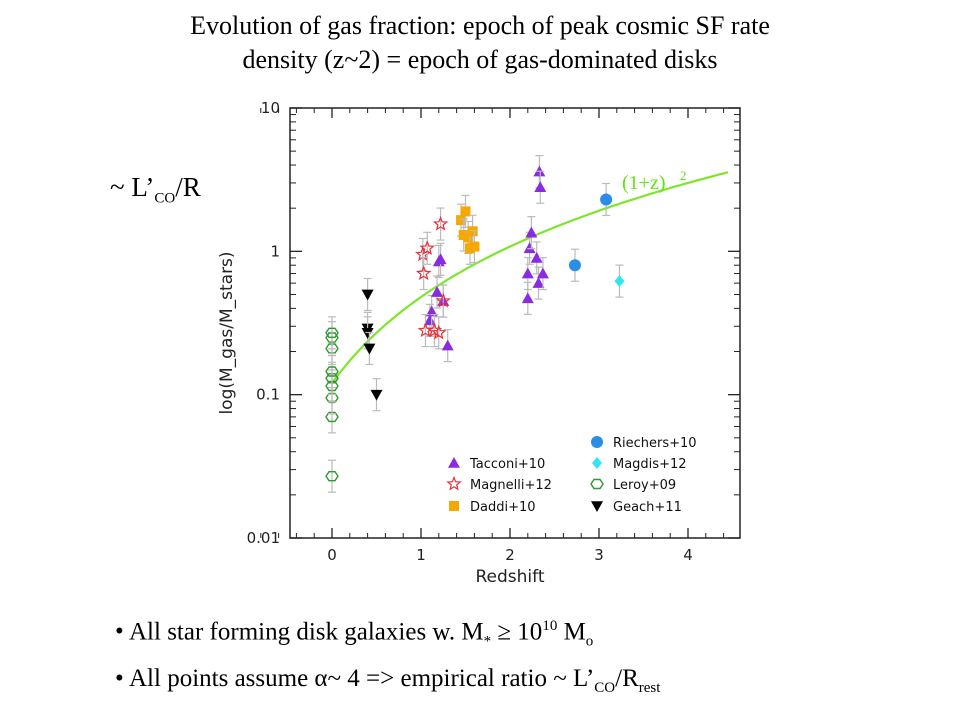 The width and height of the screenshot is (960, 720). I want to click on x-tick-label: 1, so click(421, 555).